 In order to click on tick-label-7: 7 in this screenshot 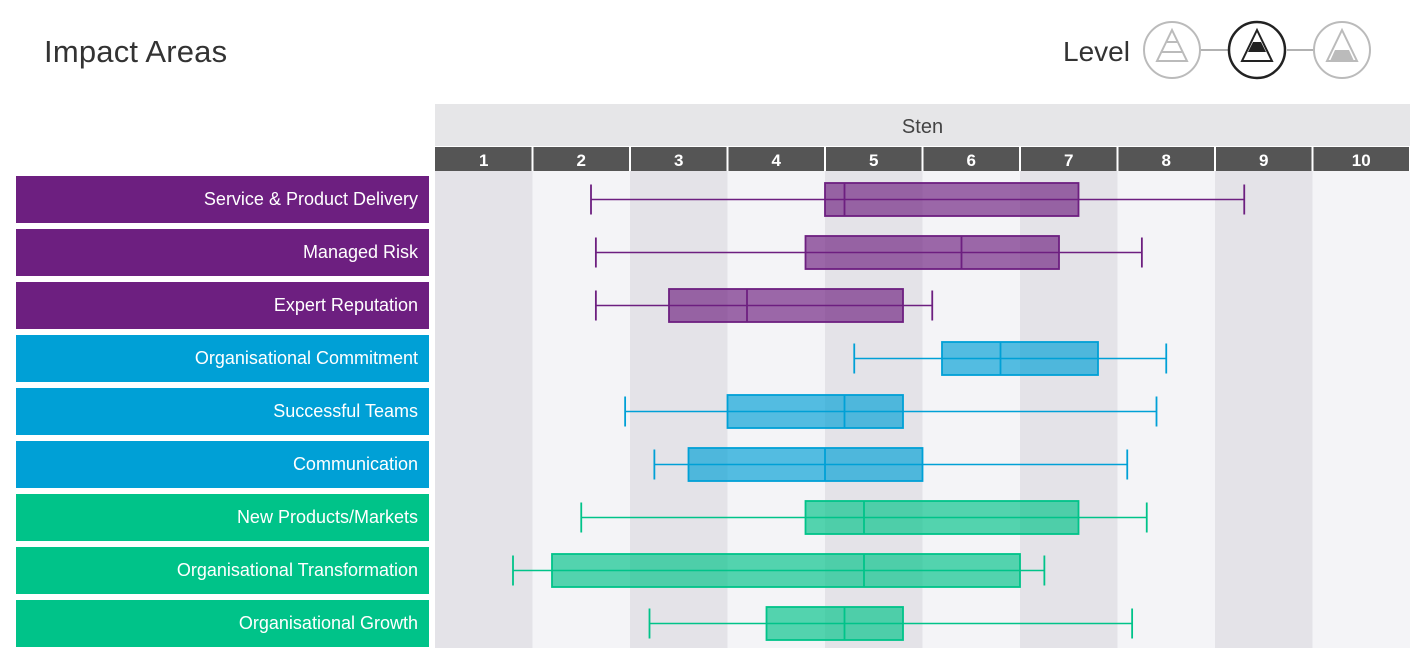, I will do `click(1068, 160)`.